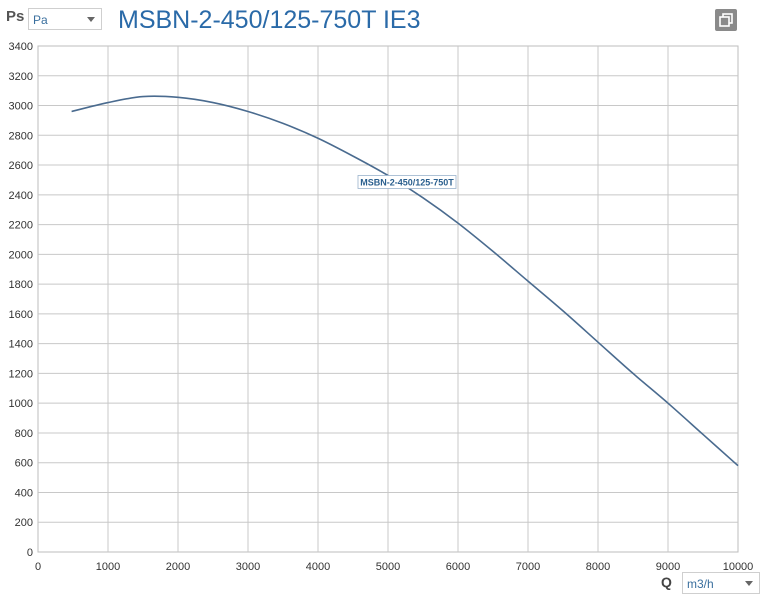 This screenshot has height=600, width=767. What do you see at coordinates (178, 567) in the screenshot?
I see `x-tick-label: 2000` at bounding box center [178, 567].